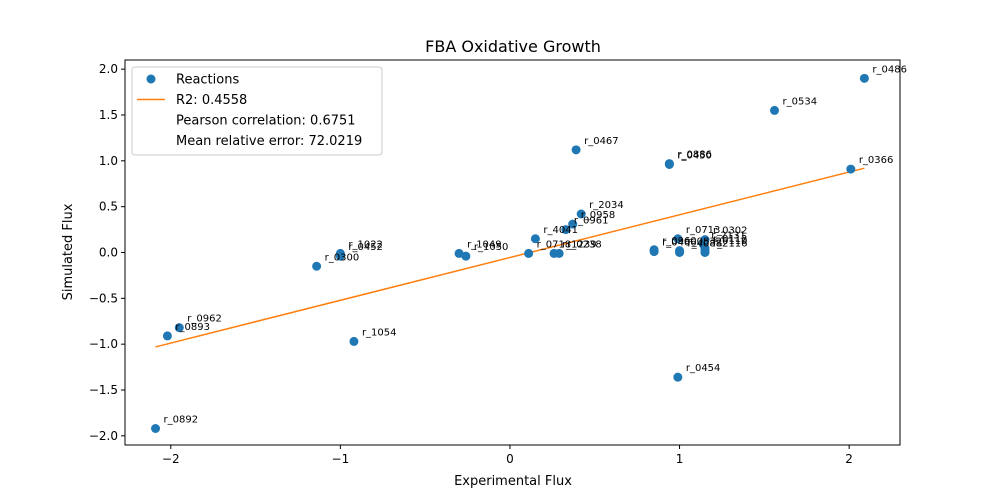  Describe the element at coordinates (513, 46) in the screenshot. I see `chart-title: FBA Oxidative Growth` at that location.